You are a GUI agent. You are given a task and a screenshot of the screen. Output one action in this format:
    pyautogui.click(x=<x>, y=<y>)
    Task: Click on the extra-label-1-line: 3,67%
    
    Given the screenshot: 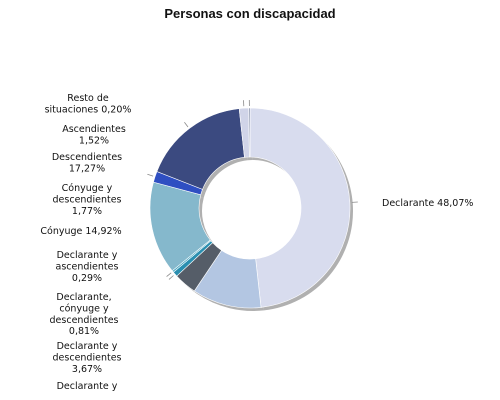 What is the action you would take?
    pyautogui.click(x=87, y=369)
    